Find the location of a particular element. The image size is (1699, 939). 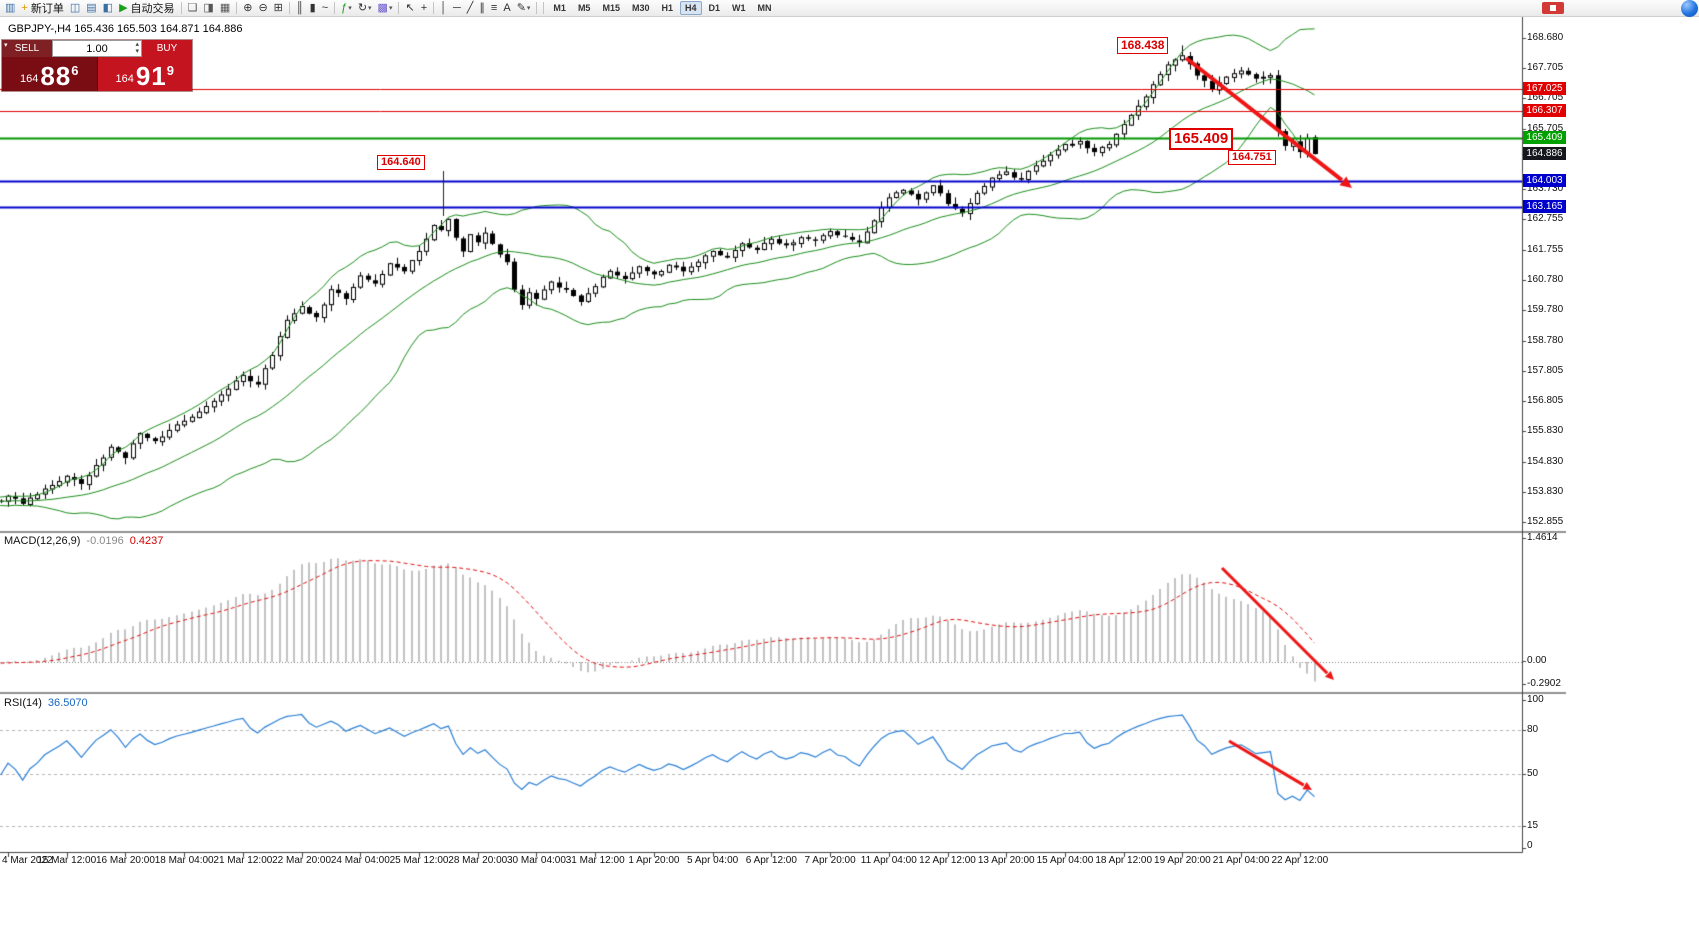

chart-profiles-icon-glyph: ◫ is located at coordinates (75, 7).